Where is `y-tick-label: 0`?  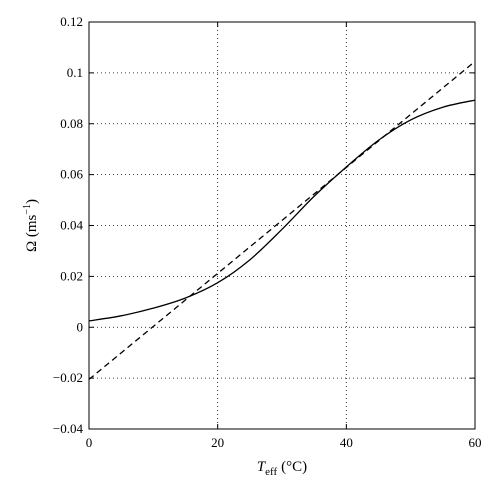
y-tick-label: 0 is located at coordinates (80, 326).